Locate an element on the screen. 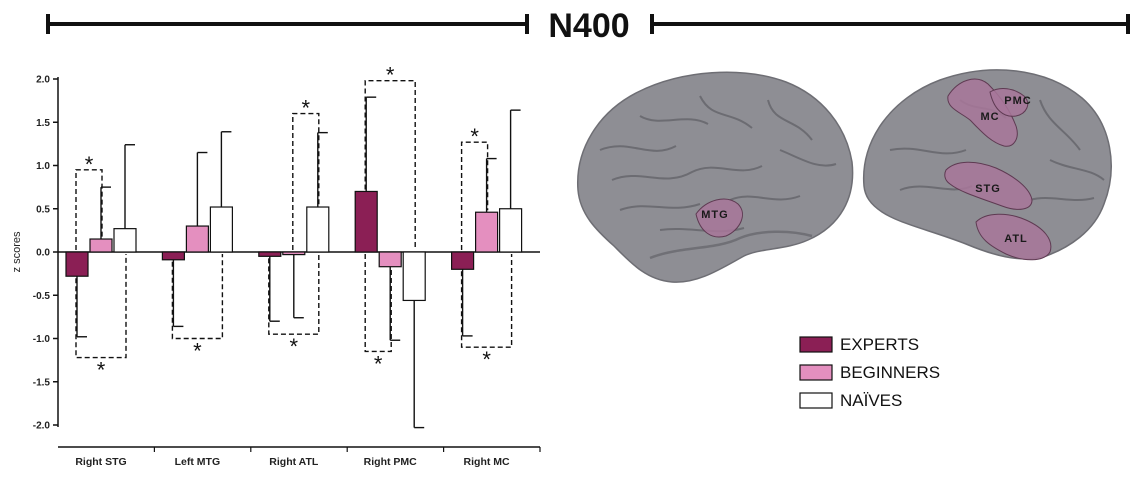 This screenshot has height=482, width=1132. y-tick-label: 0.0 is located at coordinates (43, 253).